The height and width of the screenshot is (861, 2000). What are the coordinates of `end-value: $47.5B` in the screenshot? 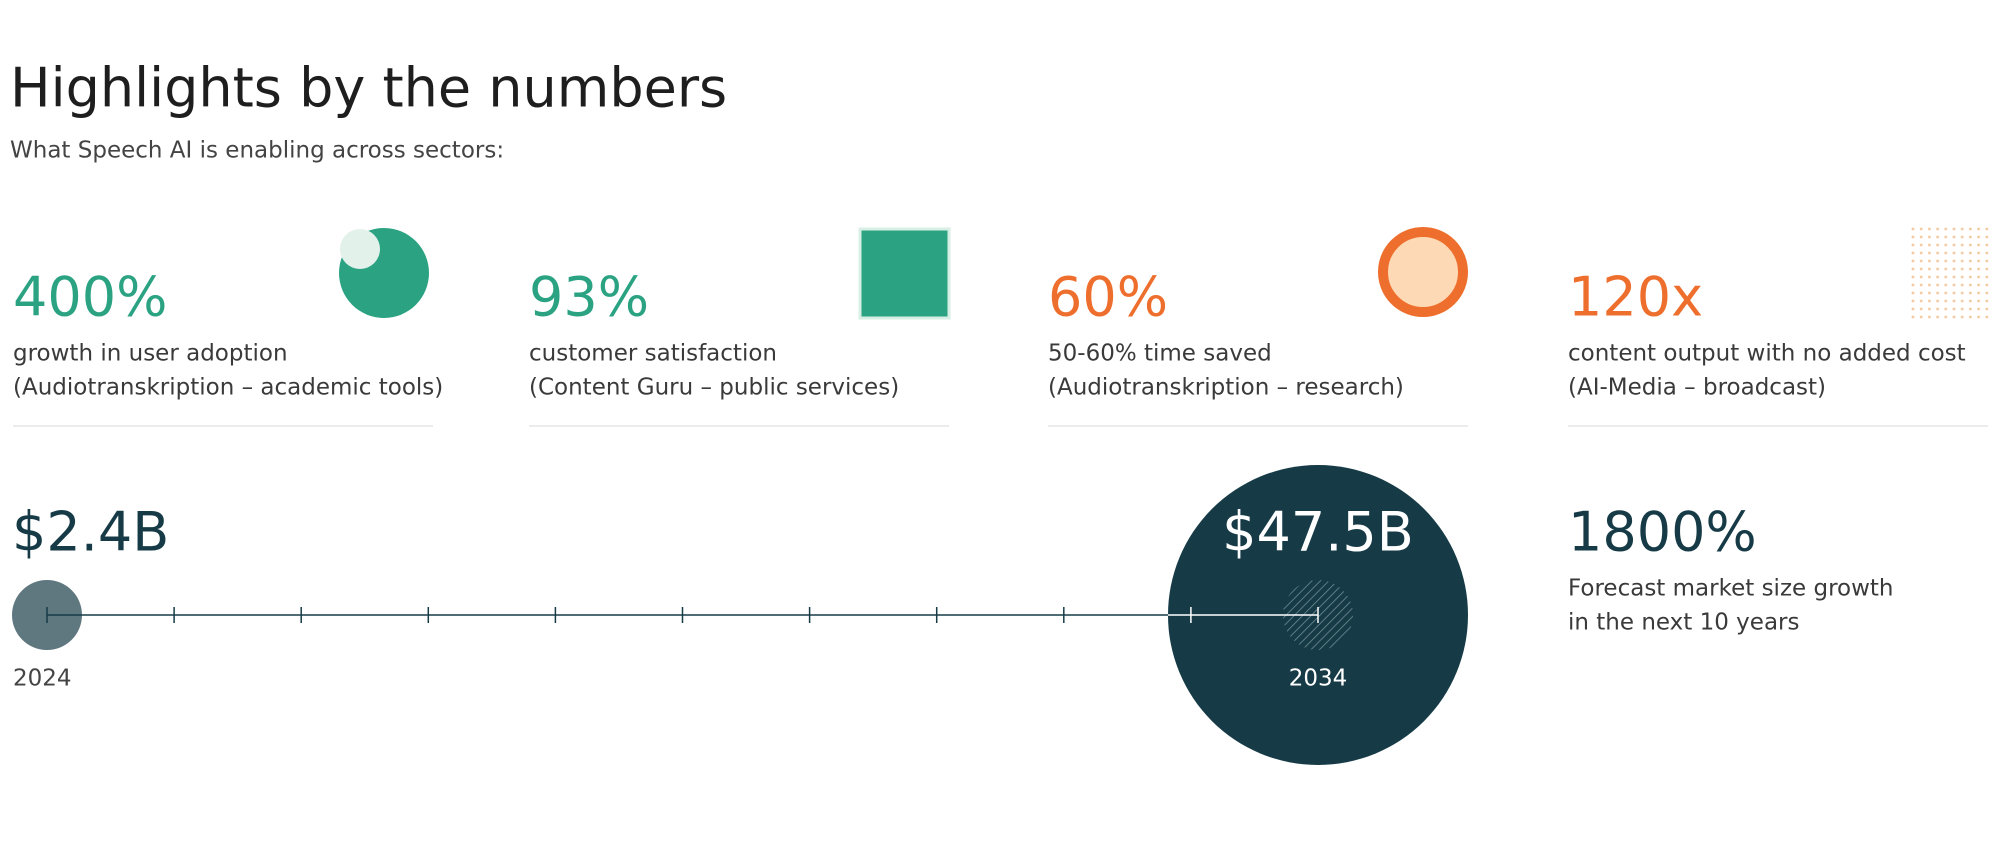 It's located at (1318, 532).